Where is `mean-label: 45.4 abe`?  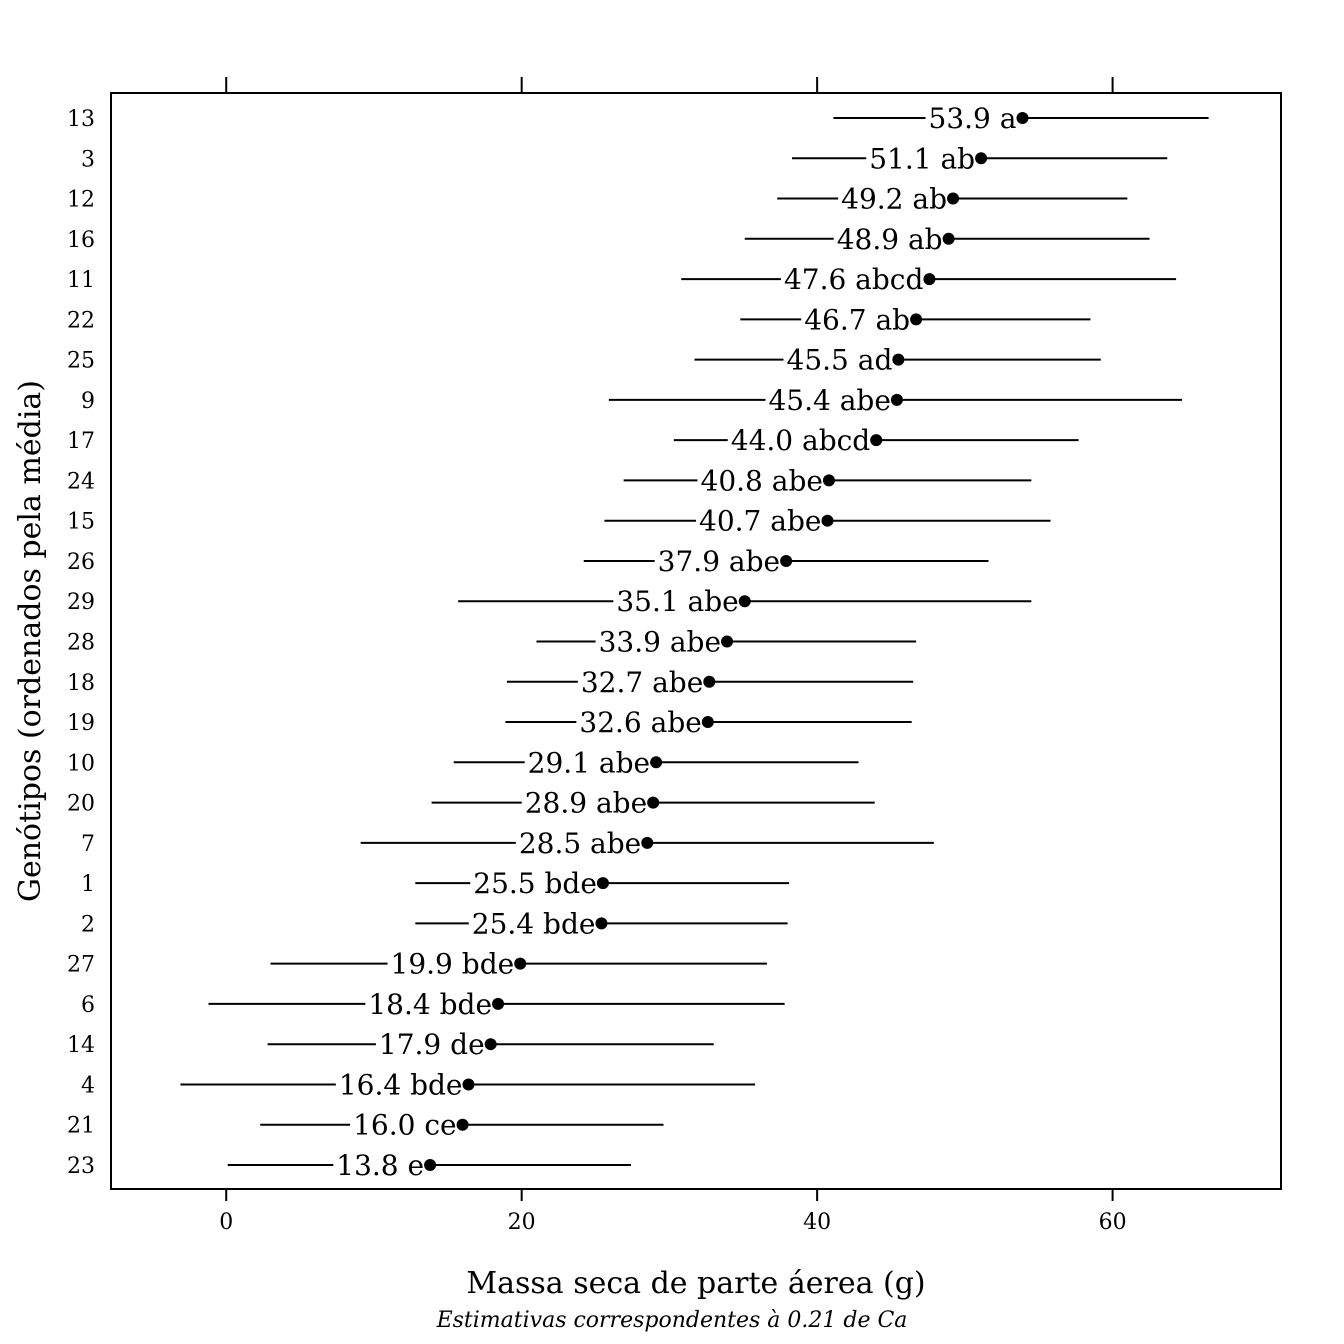
mean-label: 45.4 abe is located at coordinates (829, 400).